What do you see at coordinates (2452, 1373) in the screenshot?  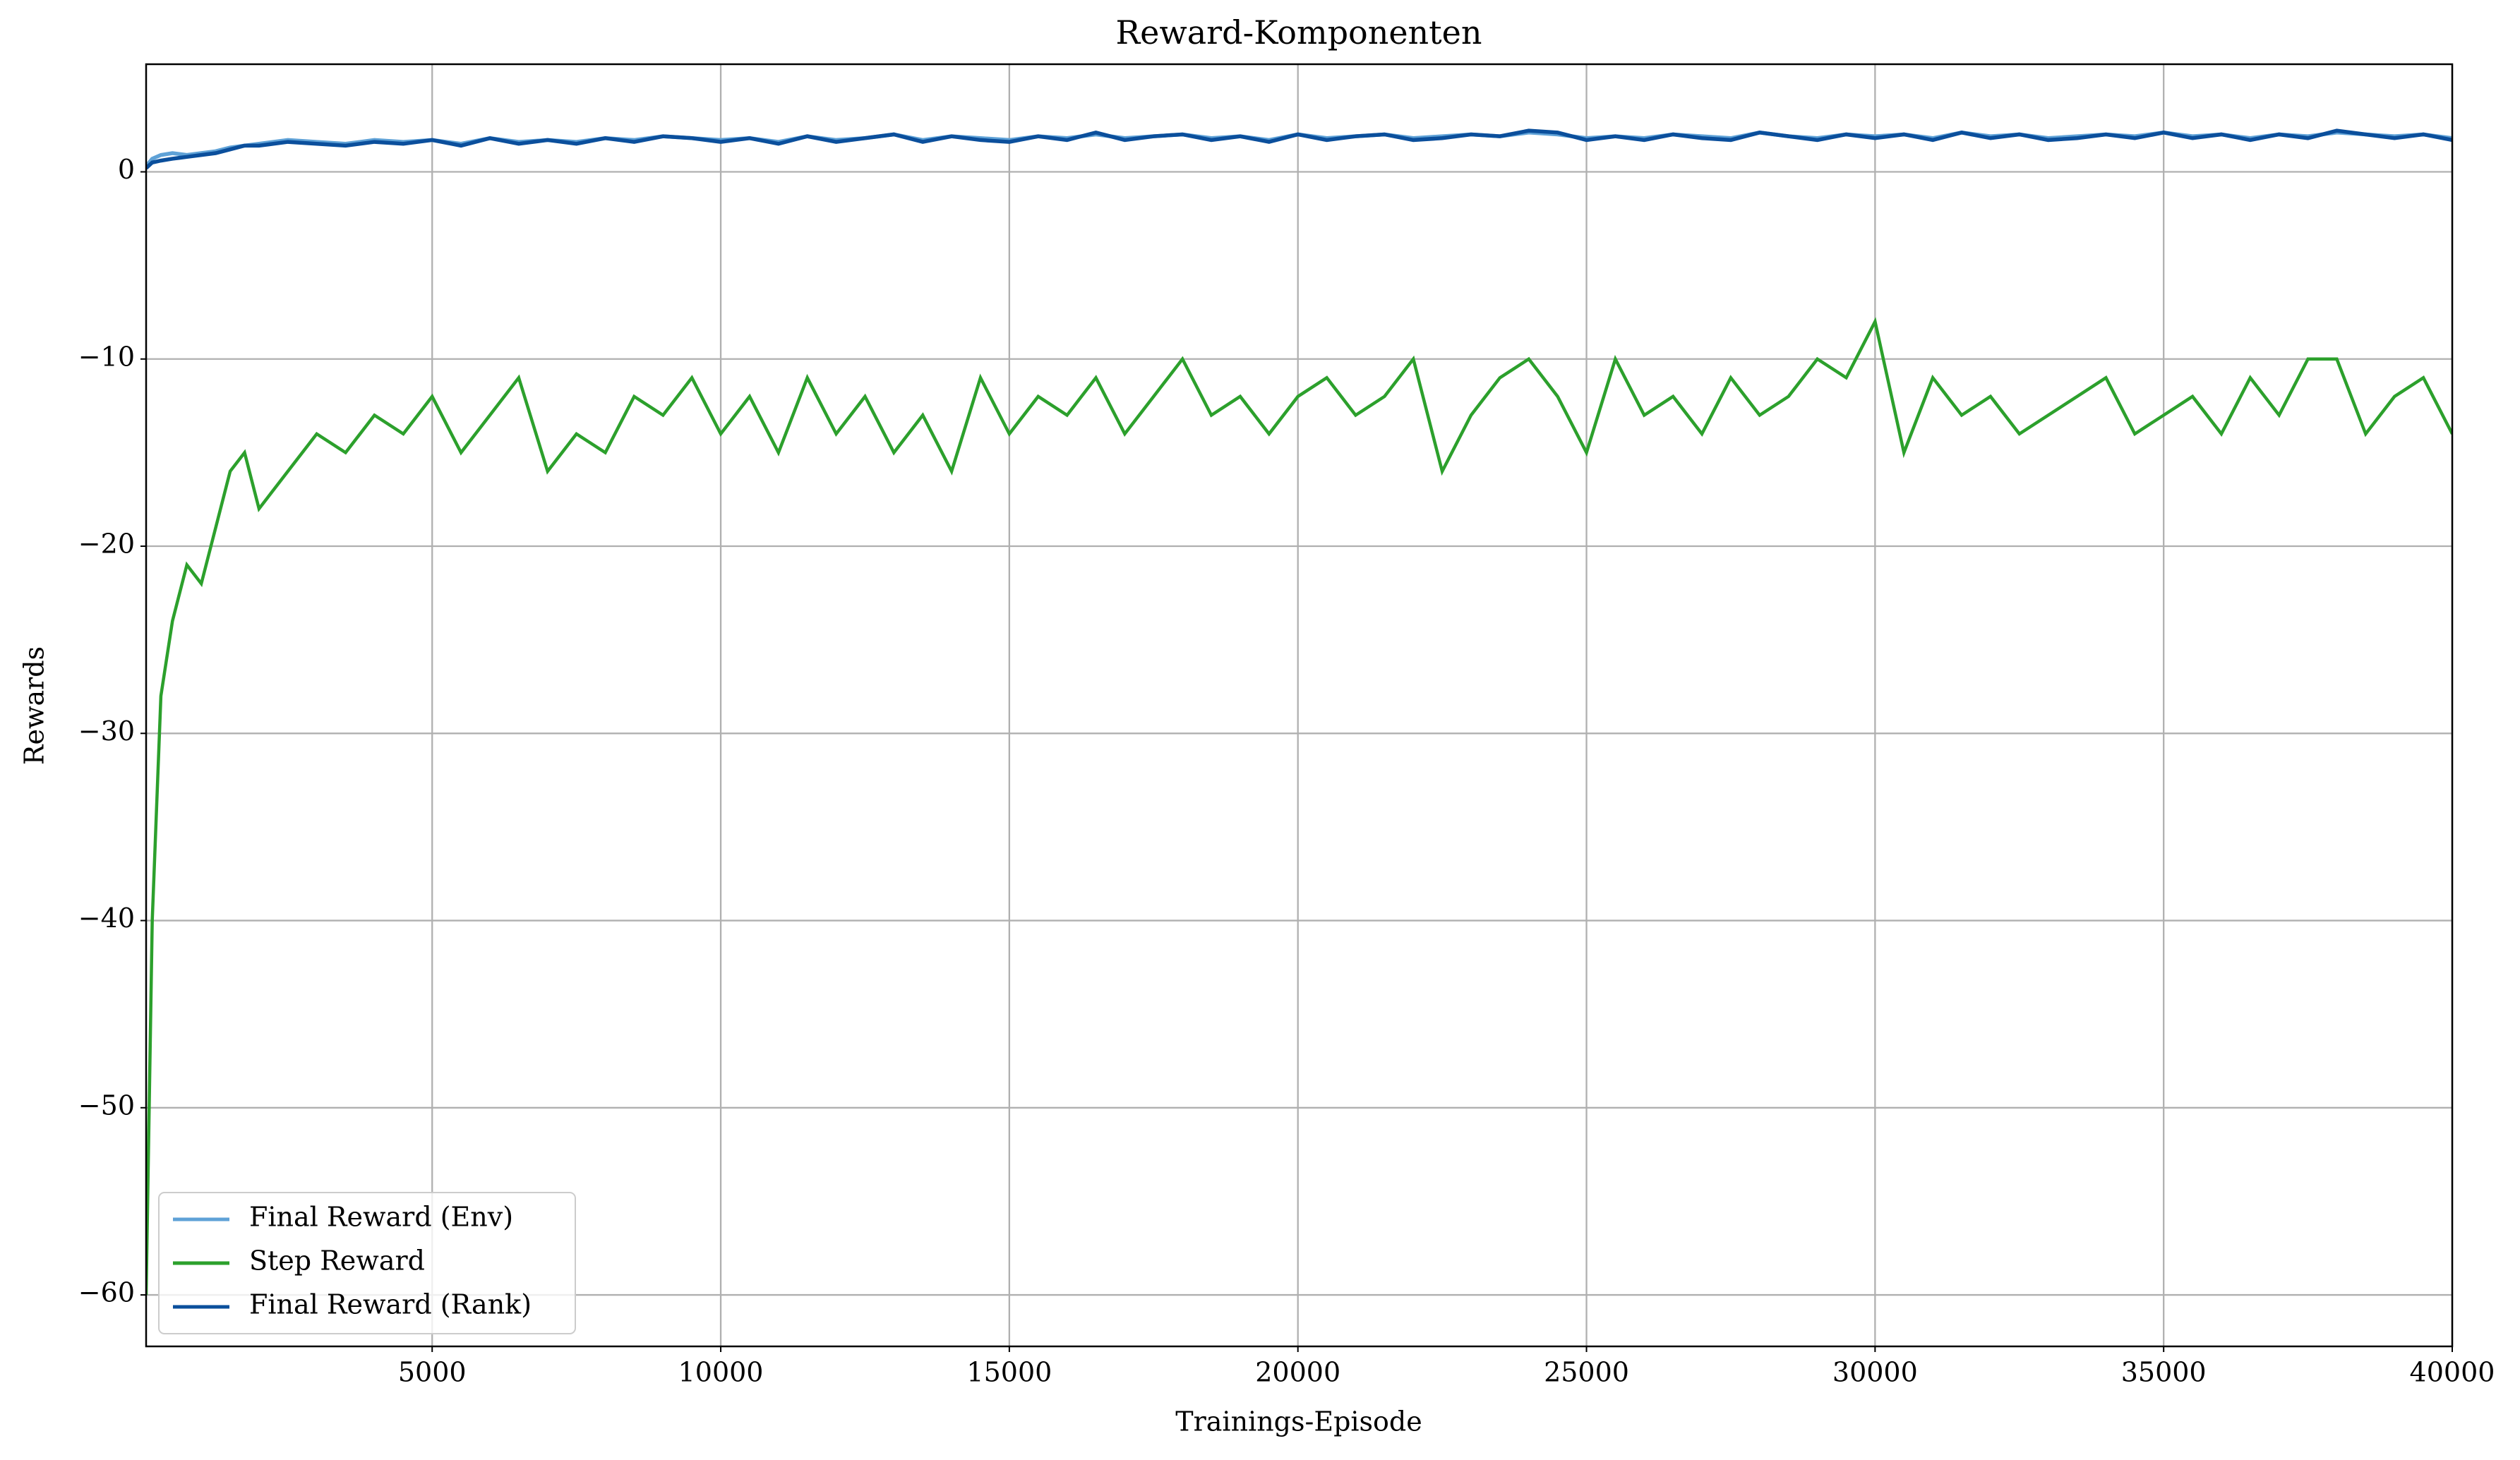 I see `x-tick-label: 40000` at bounding box center [2452, 1373].